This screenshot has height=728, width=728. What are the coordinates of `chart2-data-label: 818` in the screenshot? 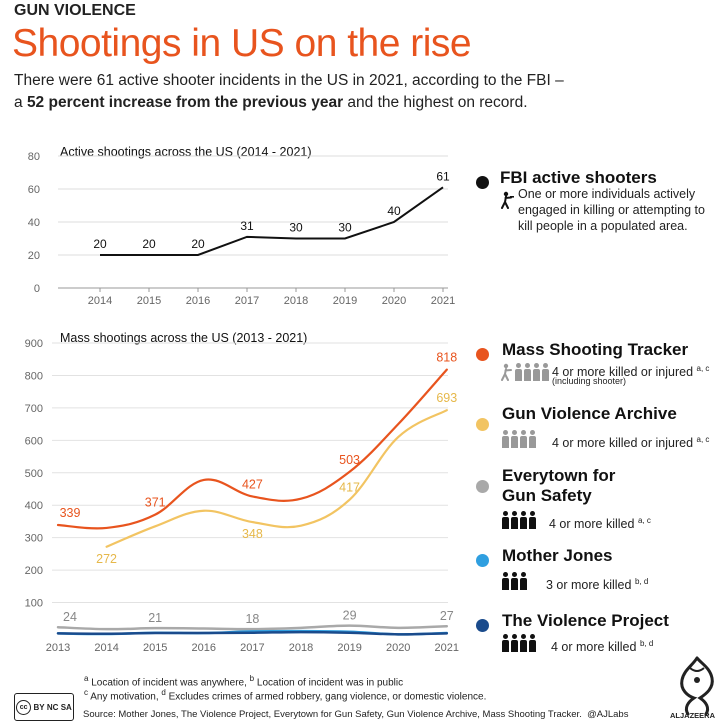 It's located at (446, 358).